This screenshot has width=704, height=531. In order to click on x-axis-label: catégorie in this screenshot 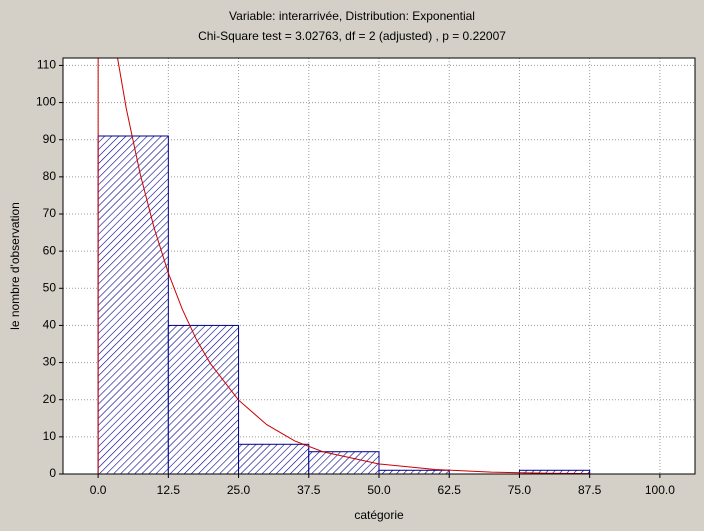, I will do `click(379, 515)`.